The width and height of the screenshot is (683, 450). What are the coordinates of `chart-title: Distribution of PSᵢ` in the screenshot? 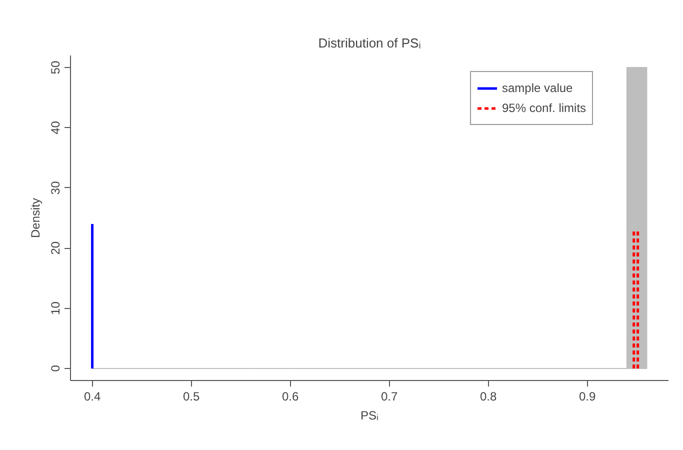 It's located at (369, 43).